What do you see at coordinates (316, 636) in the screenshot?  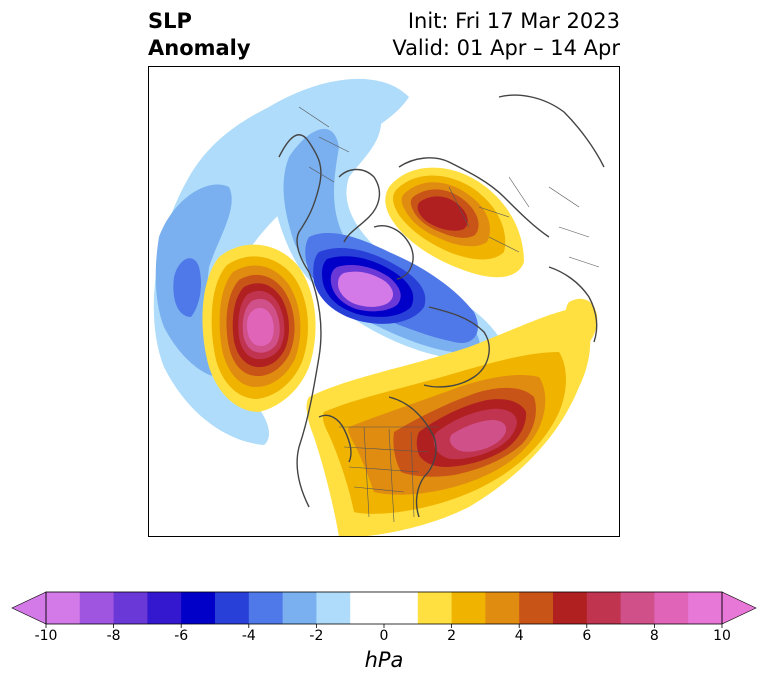 I see `colorbar-tick-label: -2` at bounding box center [316, 636].